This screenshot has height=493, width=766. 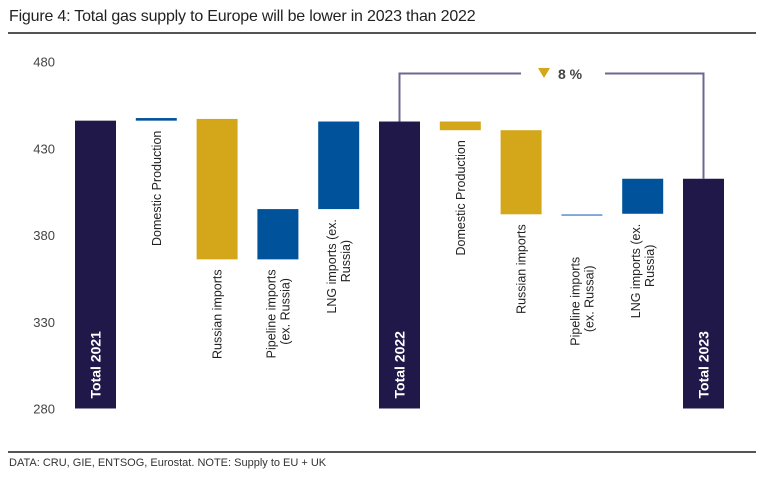 I want to click on footer-divider, so click(x=382, y=452).